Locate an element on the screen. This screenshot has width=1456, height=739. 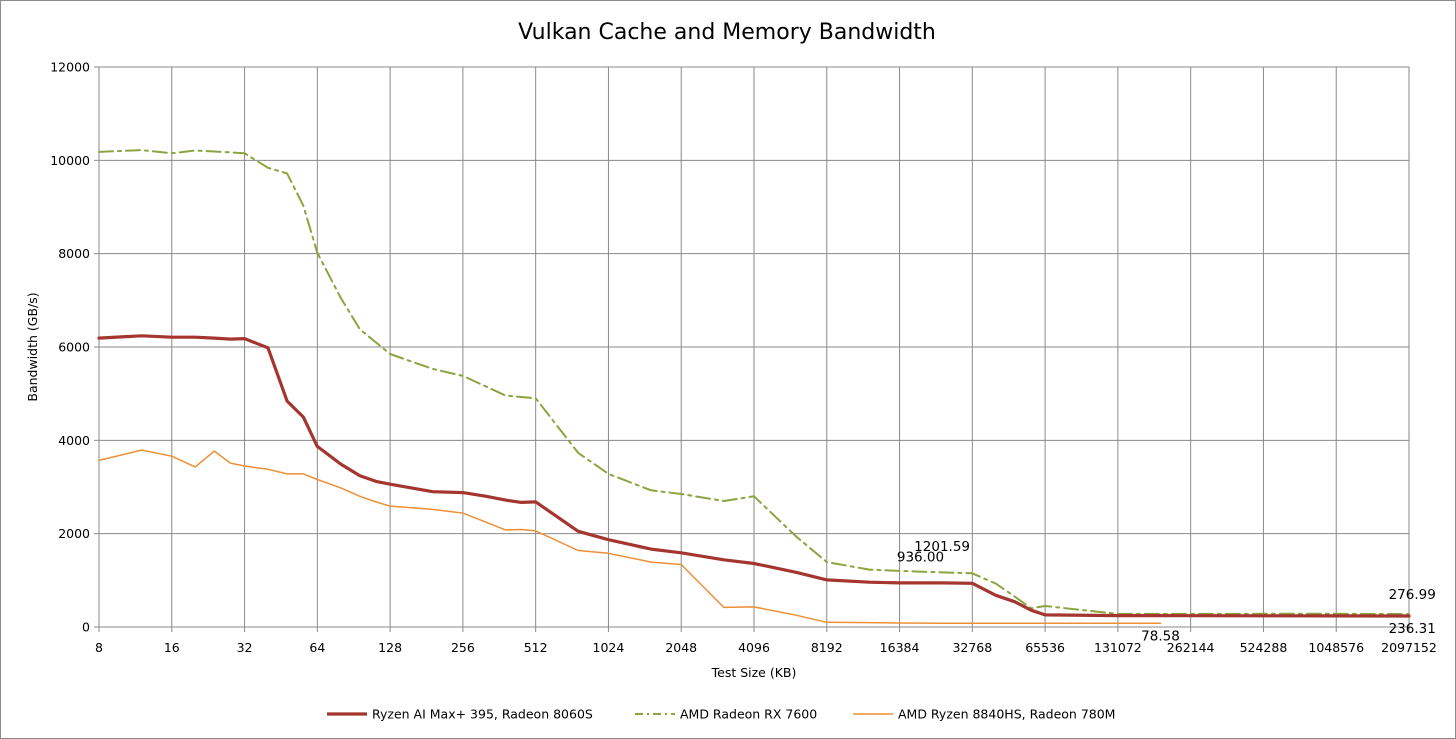
y-axis-label: Bandwidth (GB/s) is located at coordinates (32, 346).